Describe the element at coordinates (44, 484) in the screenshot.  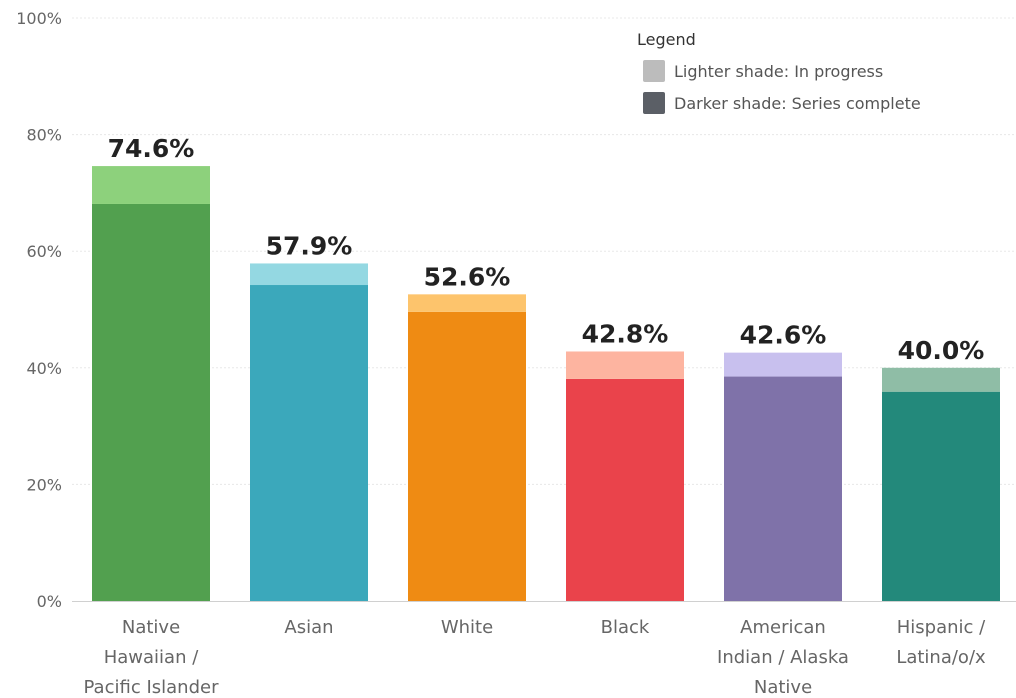
I see `y-tick-label: 20%` at that location.